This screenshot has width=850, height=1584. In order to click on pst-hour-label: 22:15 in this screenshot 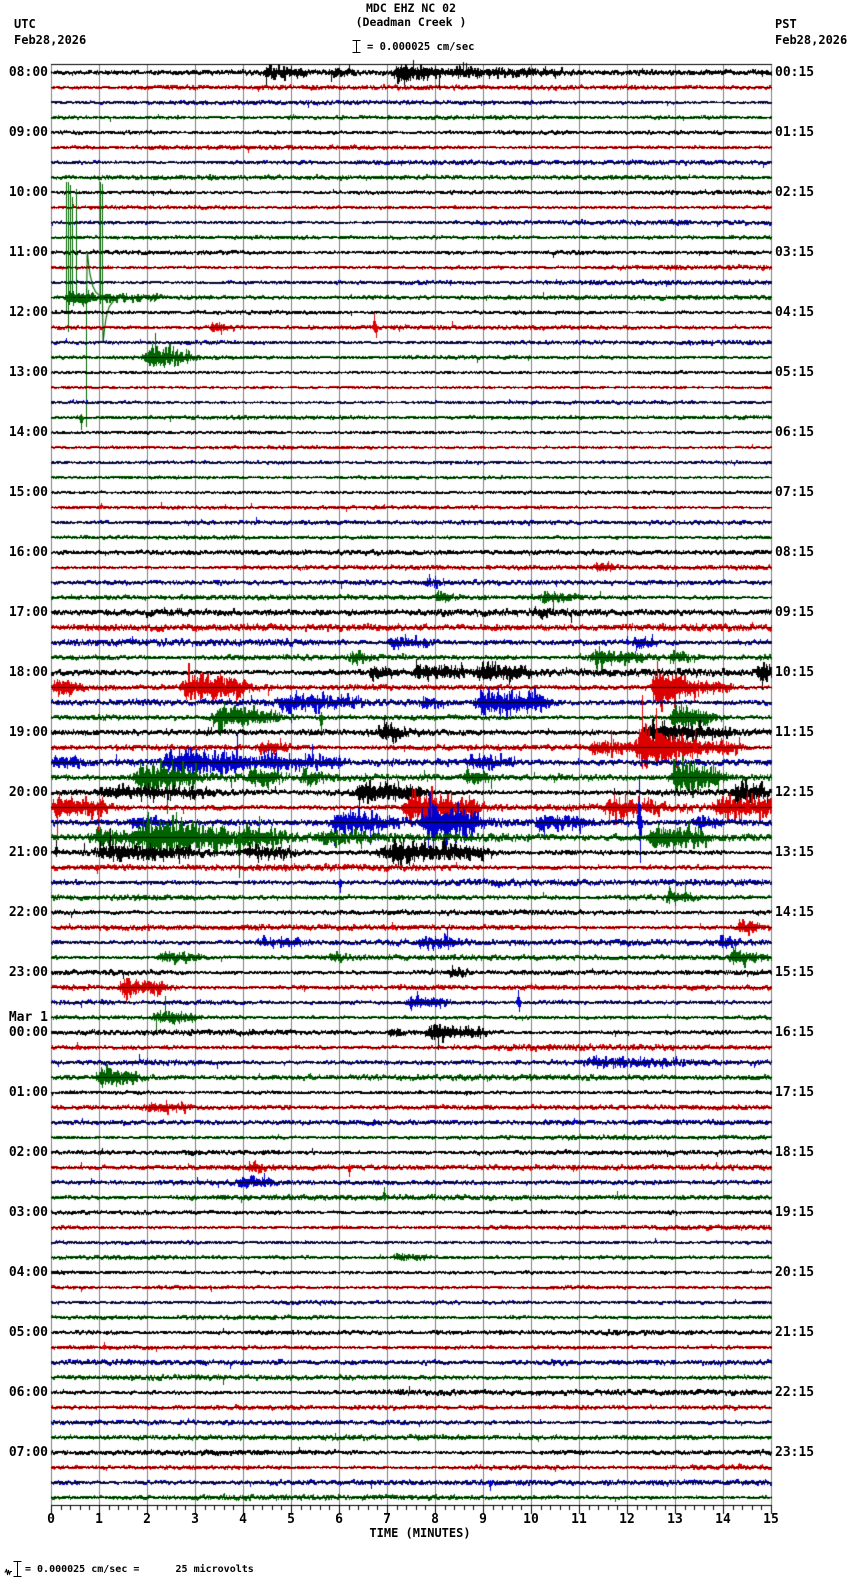, I will do `click(795, 1392)`.